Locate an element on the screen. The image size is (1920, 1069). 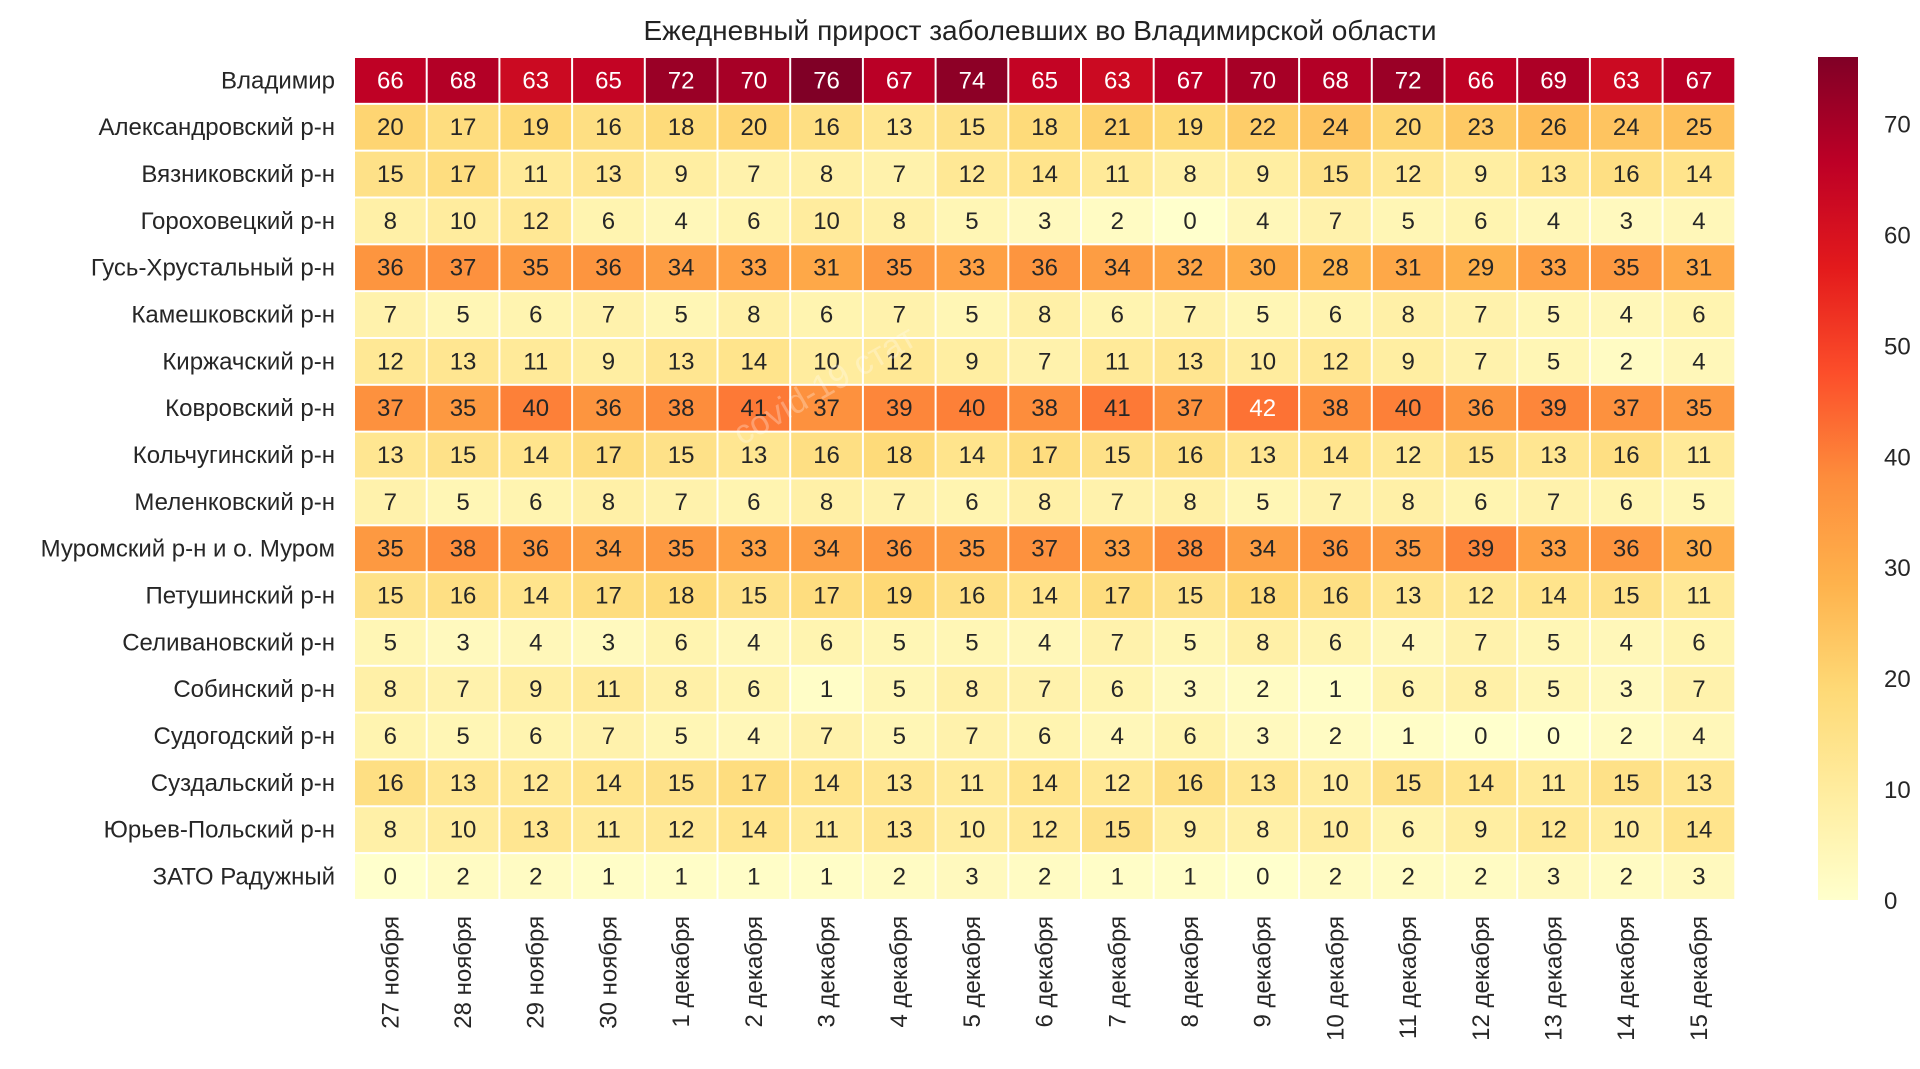
colorbar-tick-label: 60 is located at coordinates (1897, 235).